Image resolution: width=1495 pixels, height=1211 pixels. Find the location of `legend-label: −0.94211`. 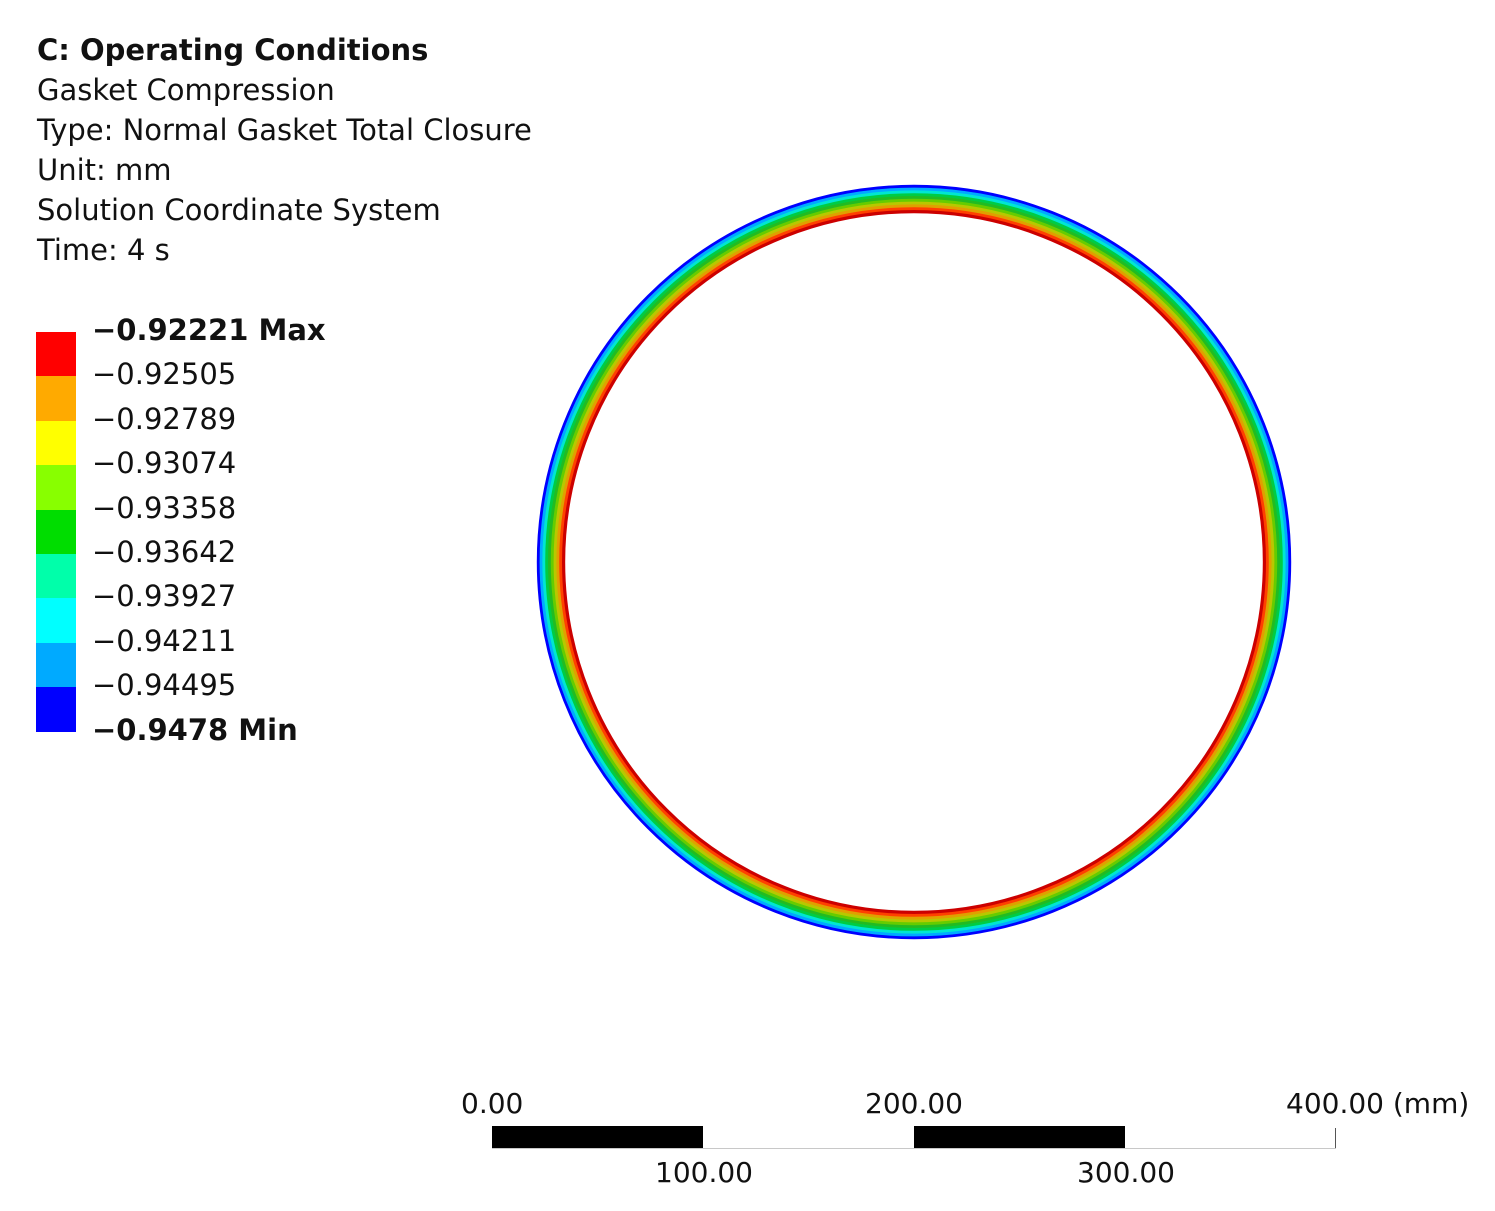

legend-label: −0.94211 is located at coordinates (164, 640).